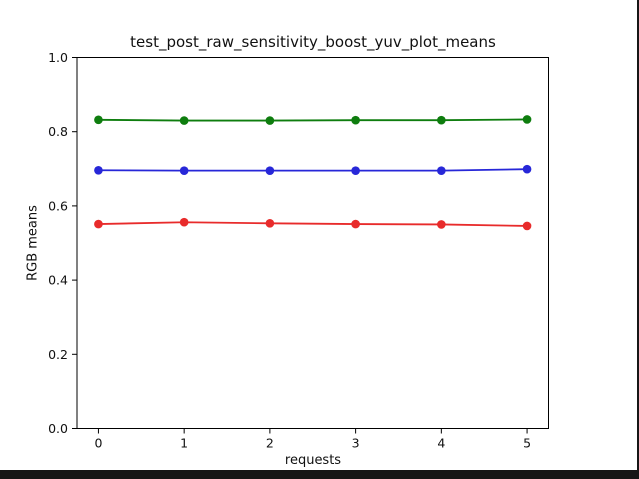 Image resolution: width=639 pixels, height=479 pixels. I want to click on x-axis-label: requests, so click(313, 460).